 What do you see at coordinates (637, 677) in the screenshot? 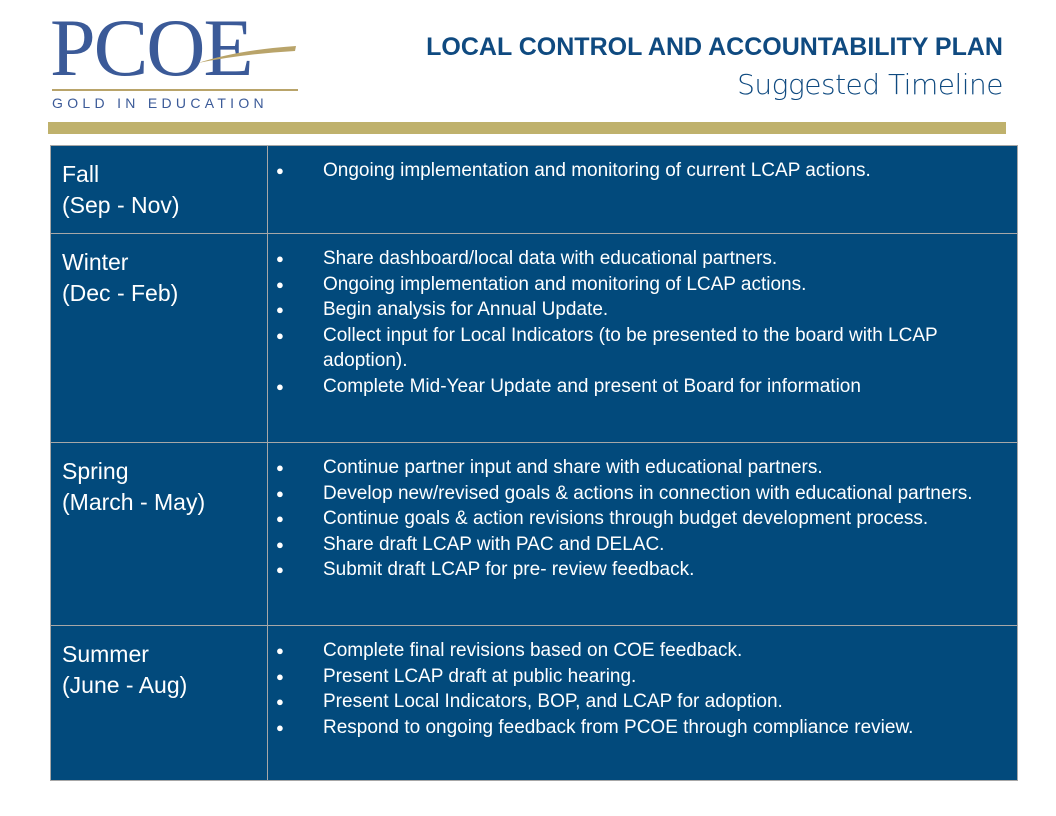
I see `list-item: ● Present LCAP draft at public hearing.` at bounding box center [637, 677].